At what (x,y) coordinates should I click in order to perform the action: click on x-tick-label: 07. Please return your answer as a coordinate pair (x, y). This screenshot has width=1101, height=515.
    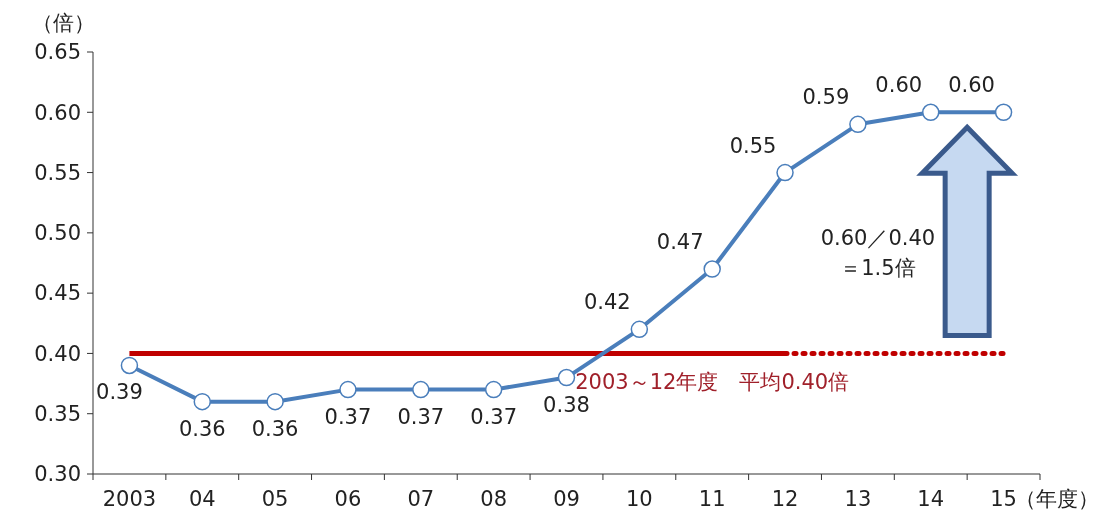
    Looking at the image, I should click on (421, 499).